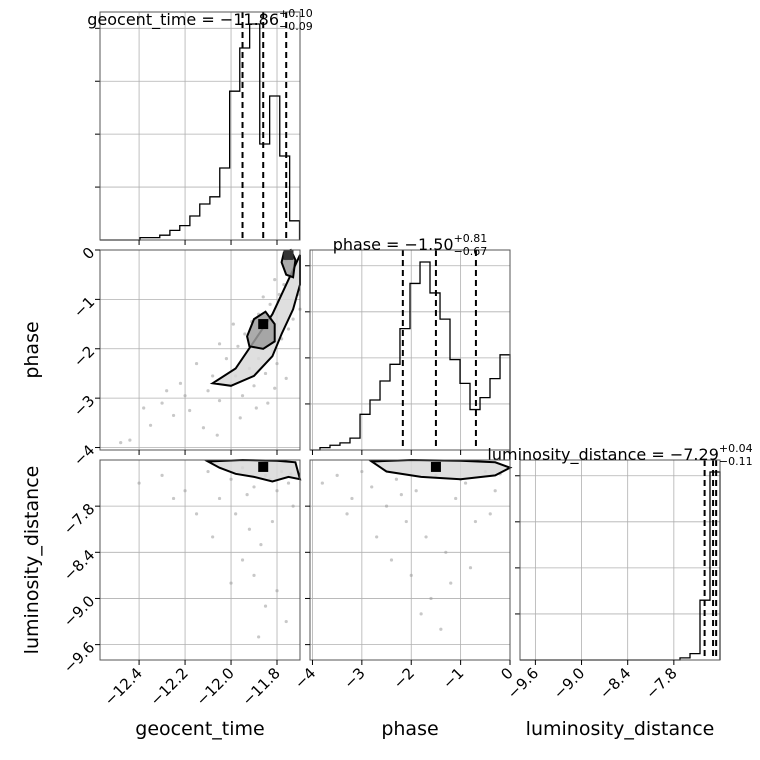 The height and width of the screenshot is (760, 760). I want to click on xtick-label-geocent_time-3: −11.8, so click(261, 686).